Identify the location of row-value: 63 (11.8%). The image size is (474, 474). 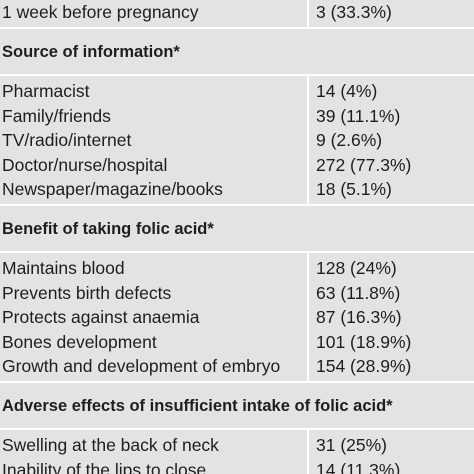
(358, 292).